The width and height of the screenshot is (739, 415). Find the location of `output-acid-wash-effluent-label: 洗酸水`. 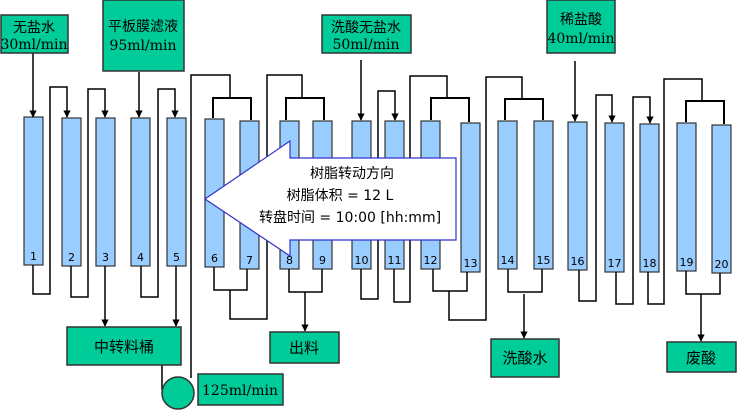

output-acid-wash-effluent-label: 洗酸水 is located at coordinates (524, 358).